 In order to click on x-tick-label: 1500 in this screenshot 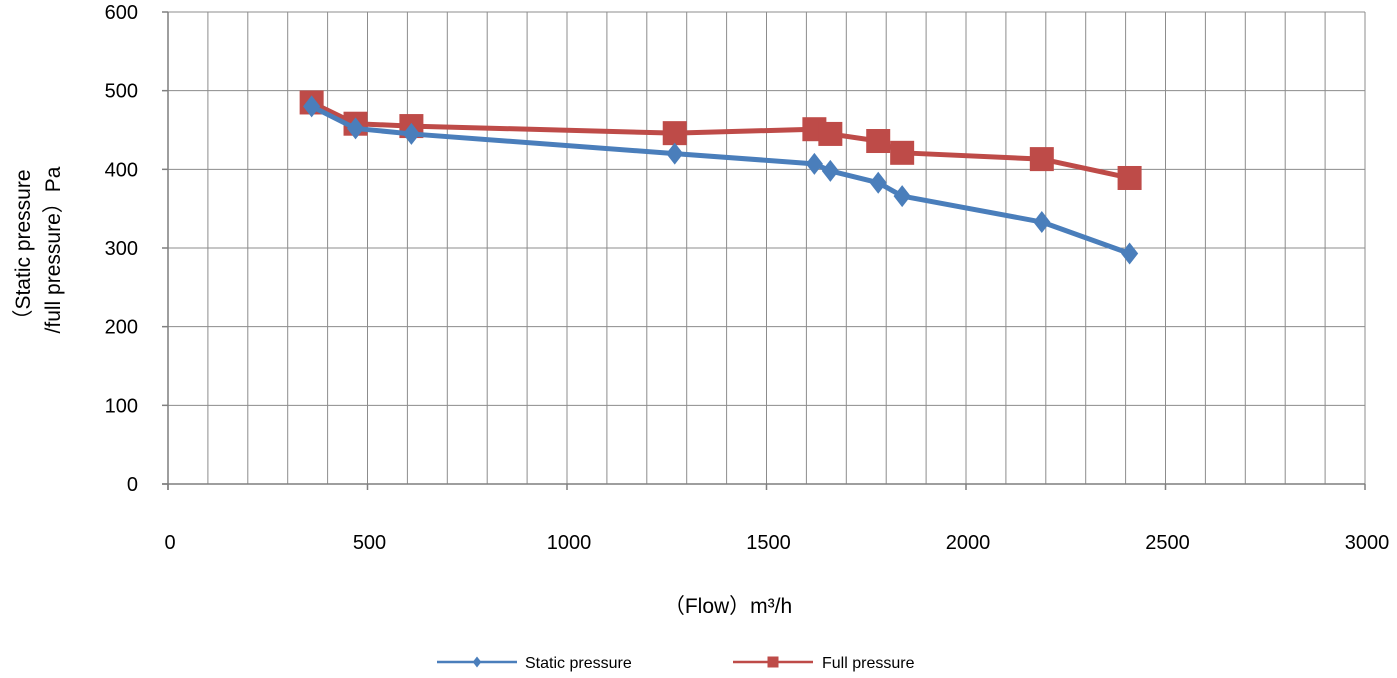, I will do `click(768, 543)`.